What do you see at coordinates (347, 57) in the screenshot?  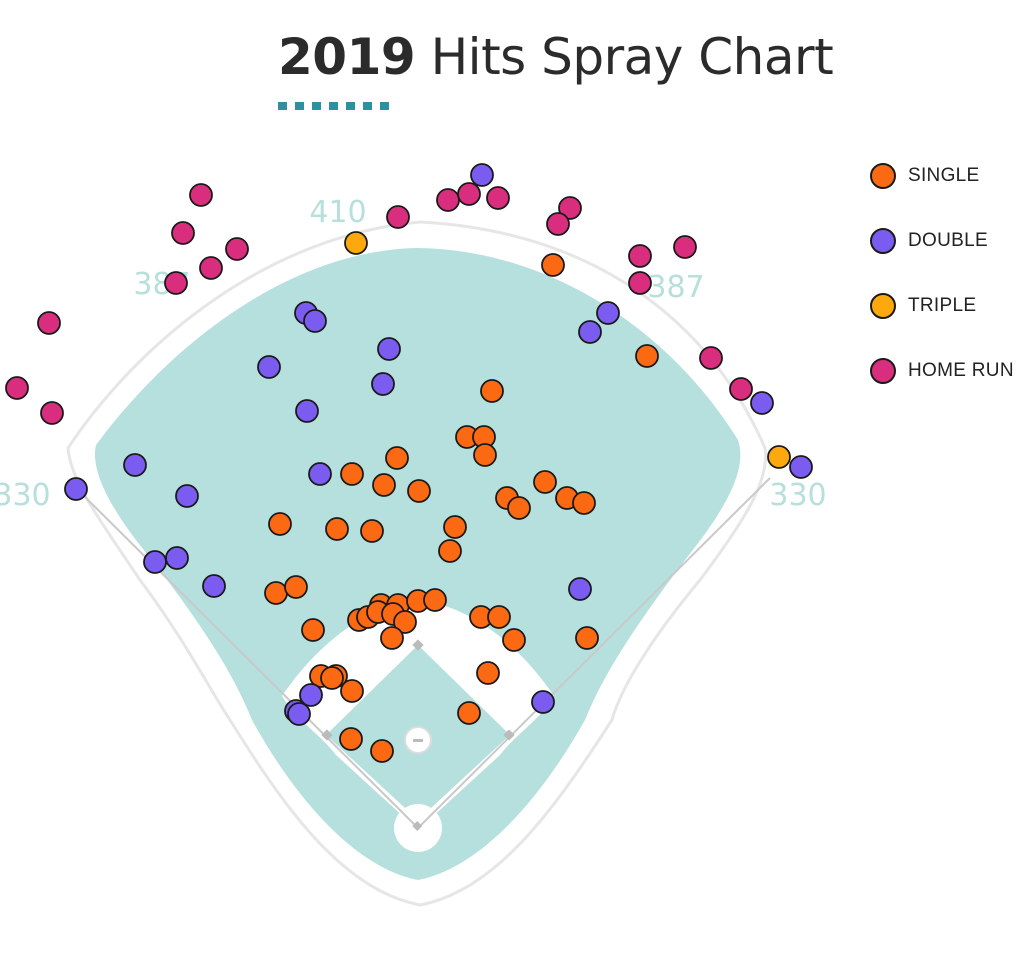 I see `title-year: 2019` at bounding box center [347, 57].